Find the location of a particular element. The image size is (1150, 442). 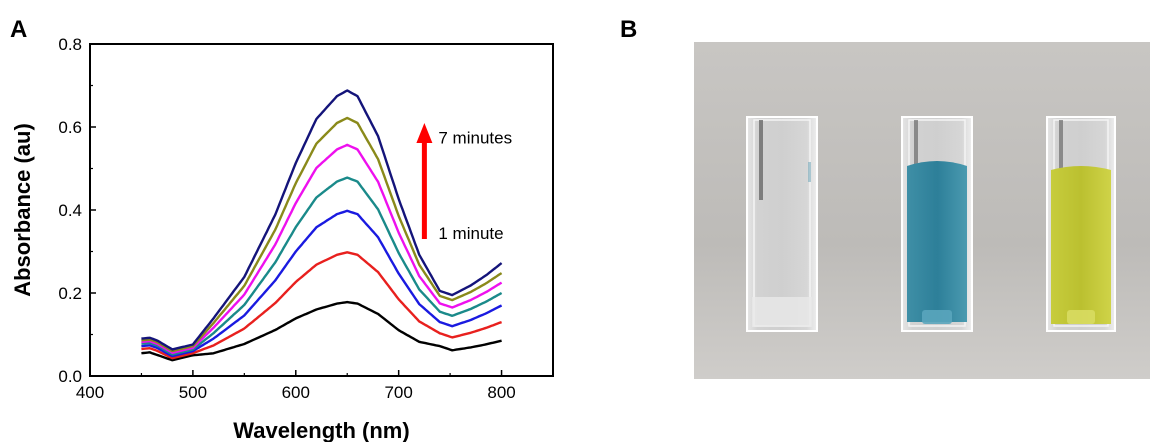

time-arrow is located at coordinates (424, 181).